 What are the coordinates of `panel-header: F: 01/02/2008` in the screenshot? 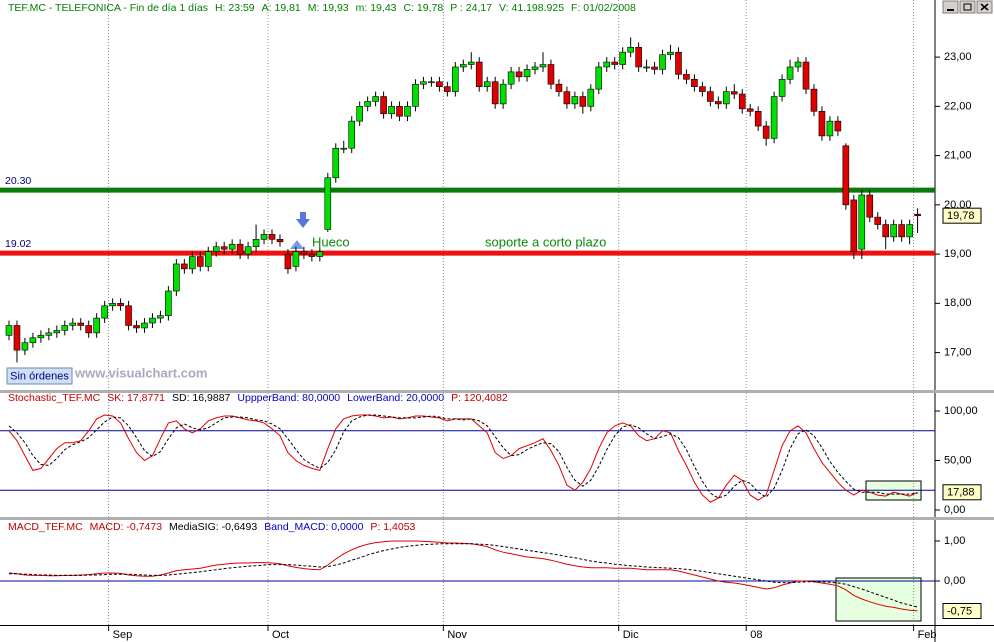 It's located at (603, 8).